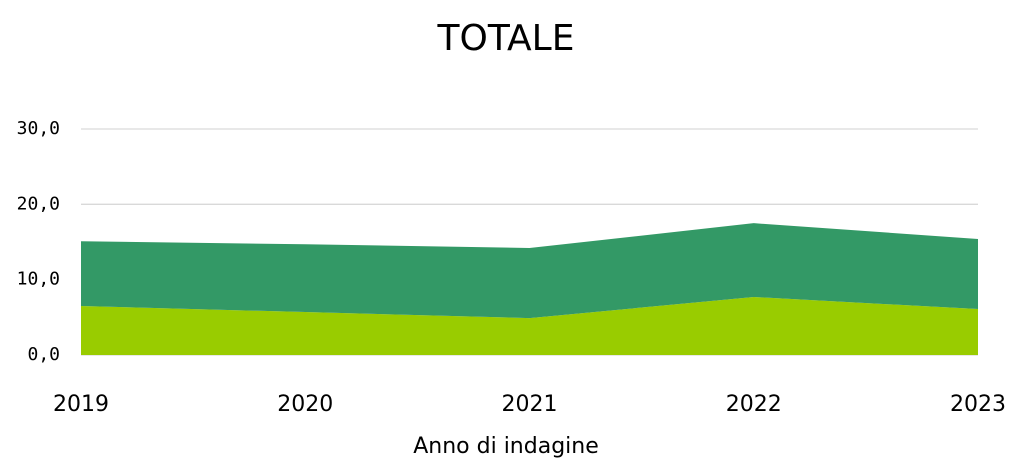 The width and height of the screenshot is (1012, 467). What do you see at coordinates (38, 279) in the screenshot?
I see `y-tick-label: 10,0` at bounding box center [38, 279].